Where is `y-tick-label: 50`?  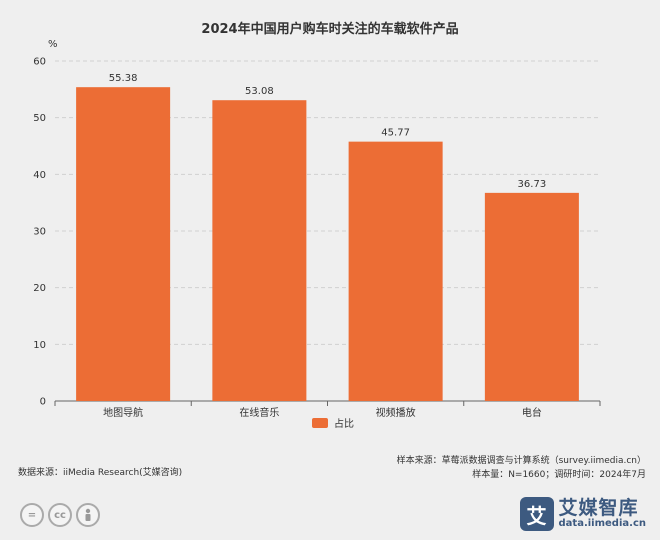 y-tick-label: 50 is located at coordinates (39, 118).